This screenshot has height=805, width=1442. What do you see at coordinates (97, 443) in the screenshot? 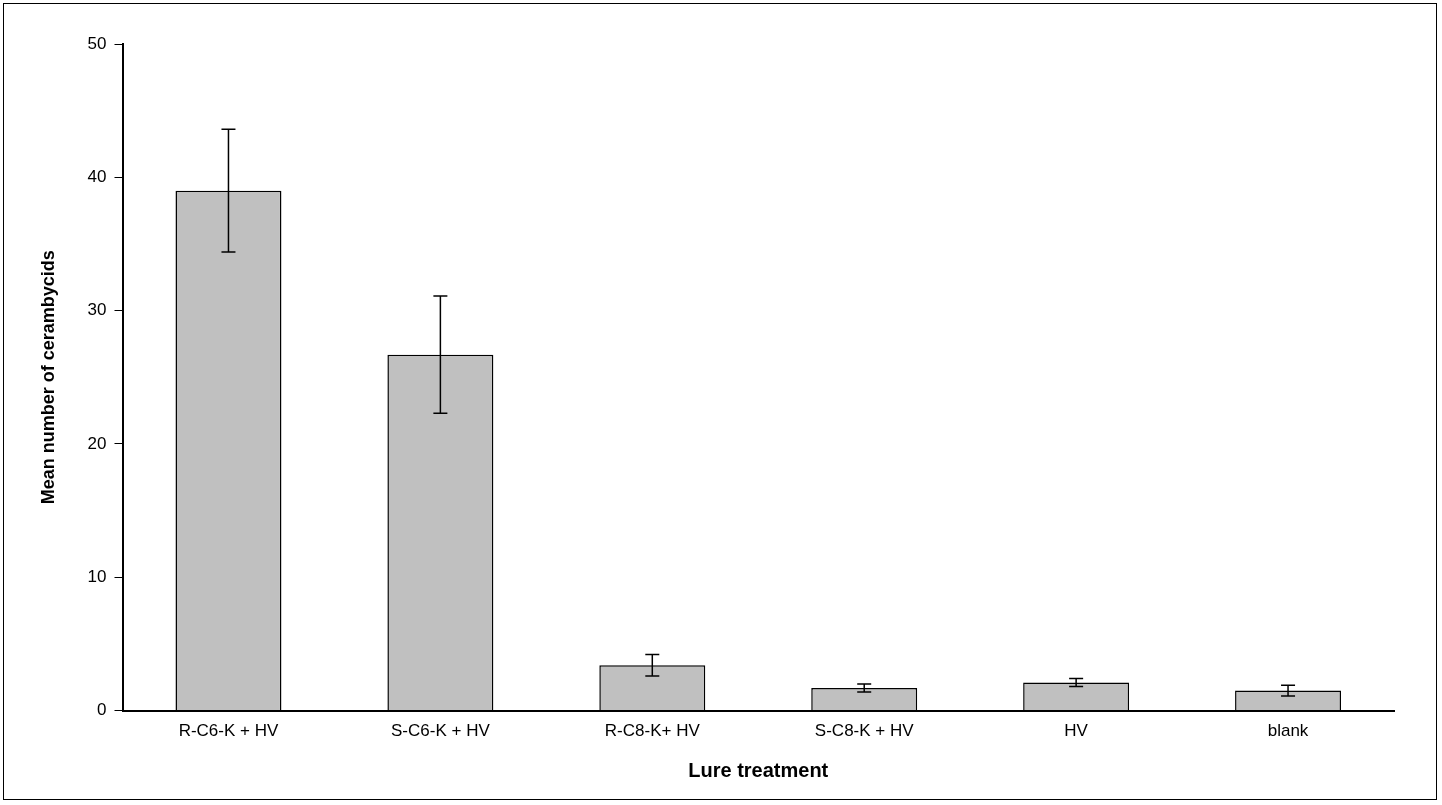
I see `y-tick-label: 20` at bounding box center [97, 443].